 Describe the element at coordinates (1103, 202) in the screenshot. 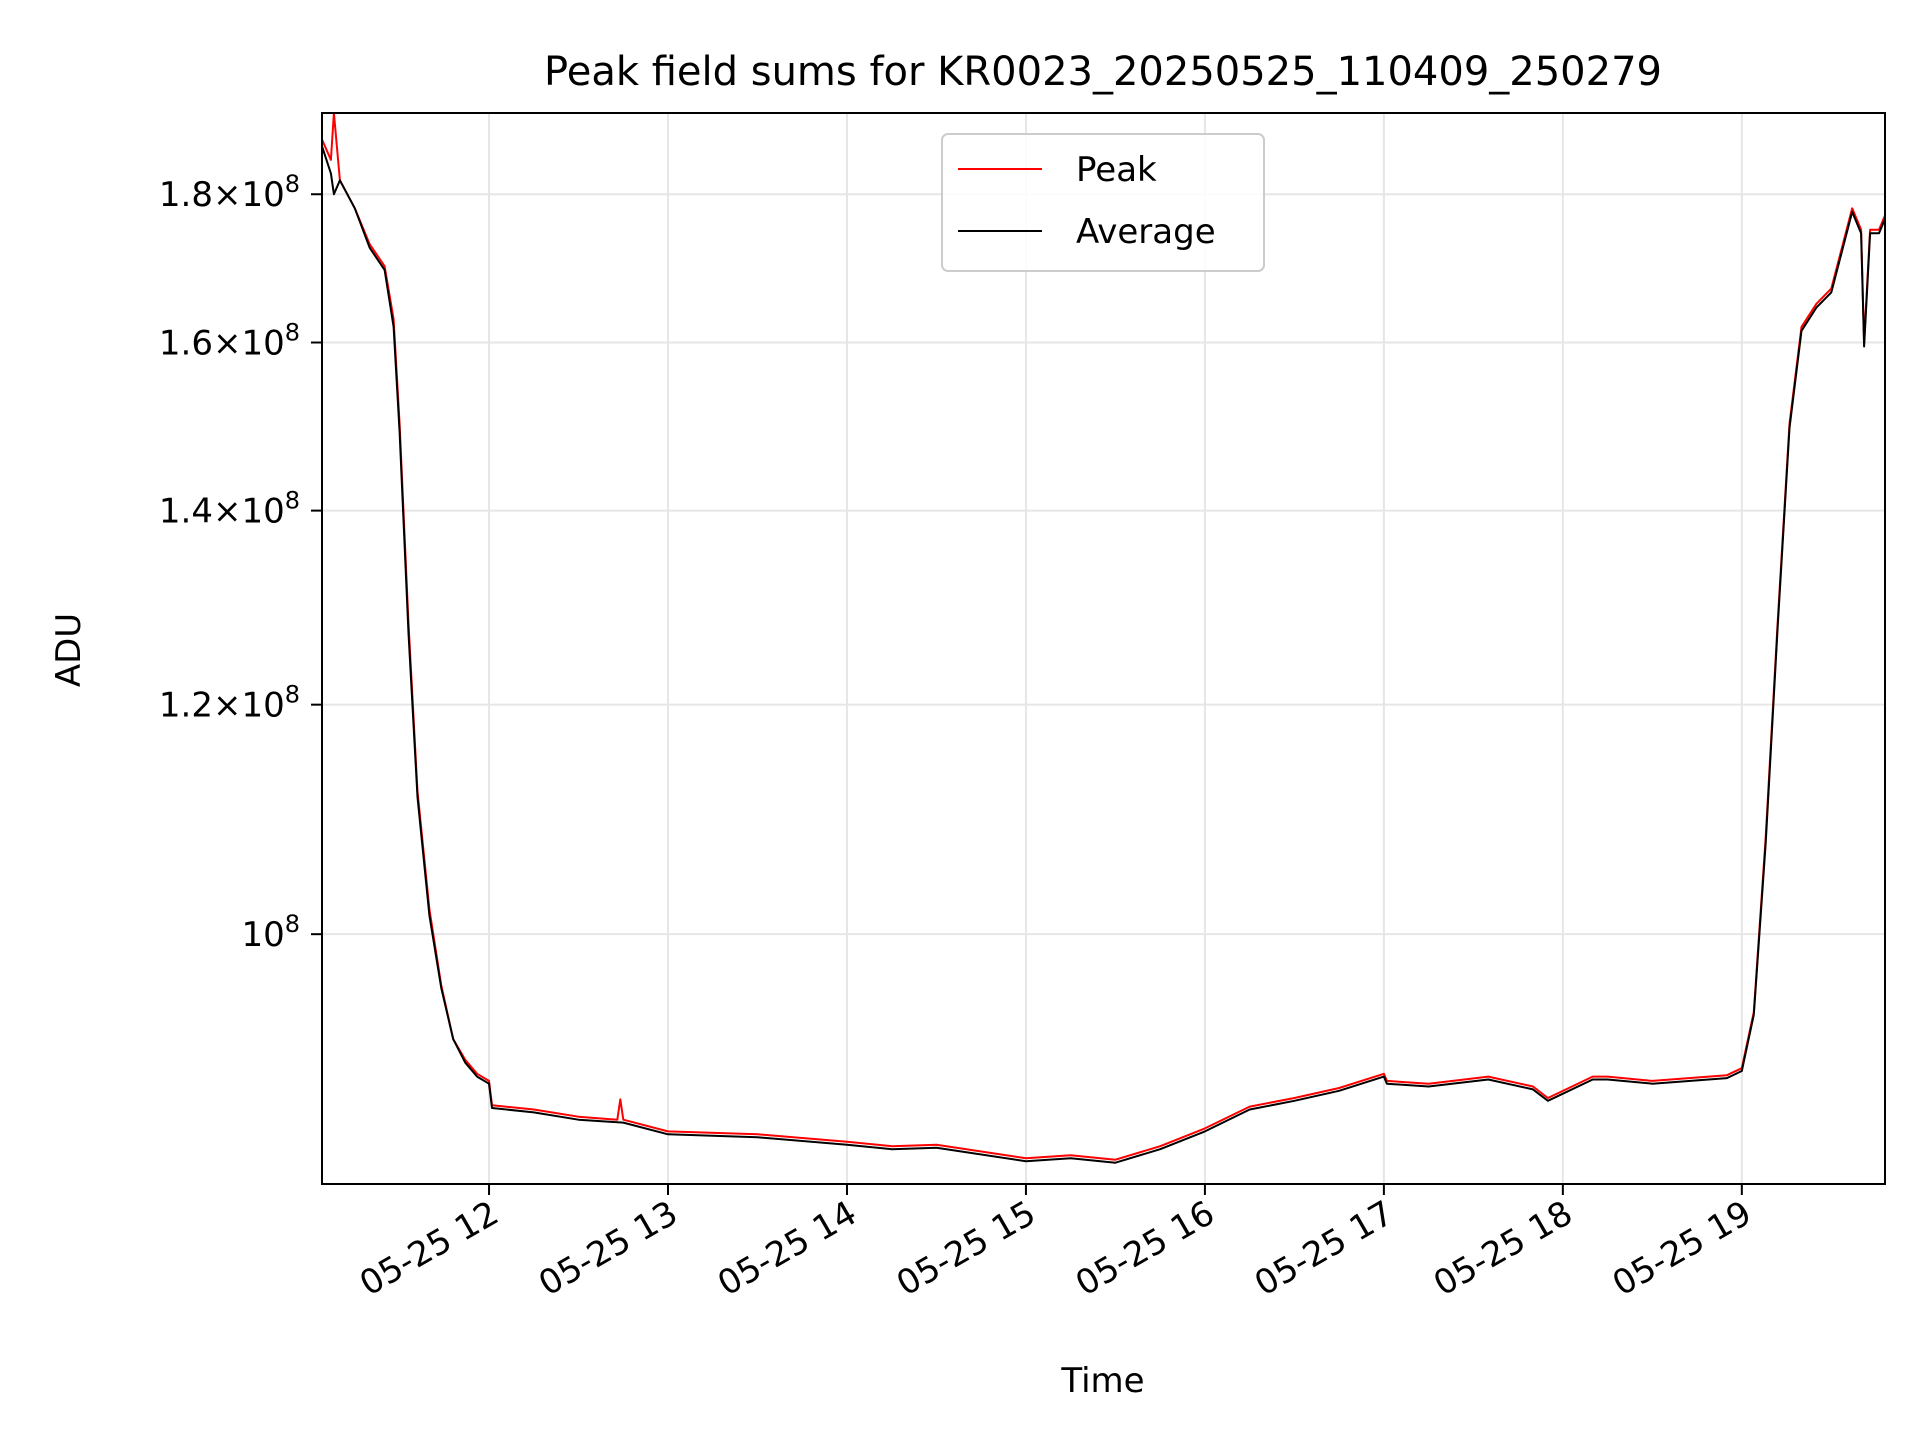

I see `legend: Peak Average` at that location.